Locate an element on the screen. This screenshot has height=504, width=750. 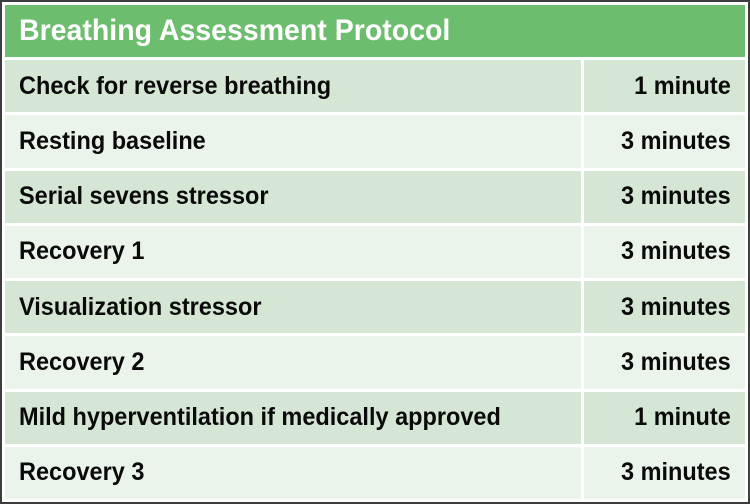
table-row: Check for reverse breathing 1 minute is located at coordinates (375, 86).